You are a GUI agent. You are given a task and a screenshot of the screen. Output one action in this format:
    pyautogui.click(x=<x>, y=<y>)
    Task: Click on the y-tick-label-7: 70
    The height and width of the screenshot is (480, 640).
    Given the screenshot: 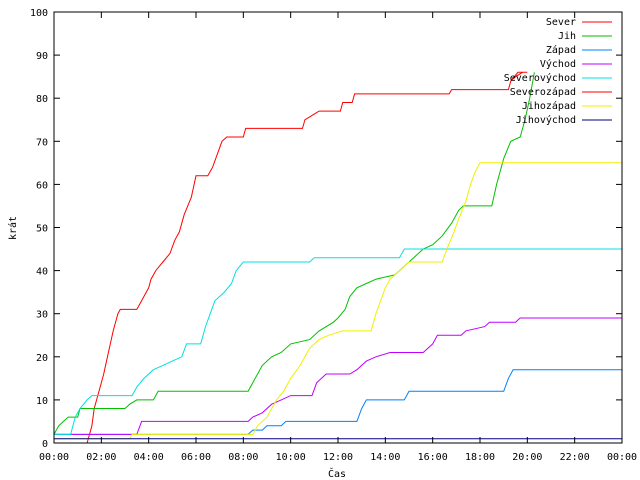 What is the action you would take?
    pyautogui.click(x=42, y=142)
    